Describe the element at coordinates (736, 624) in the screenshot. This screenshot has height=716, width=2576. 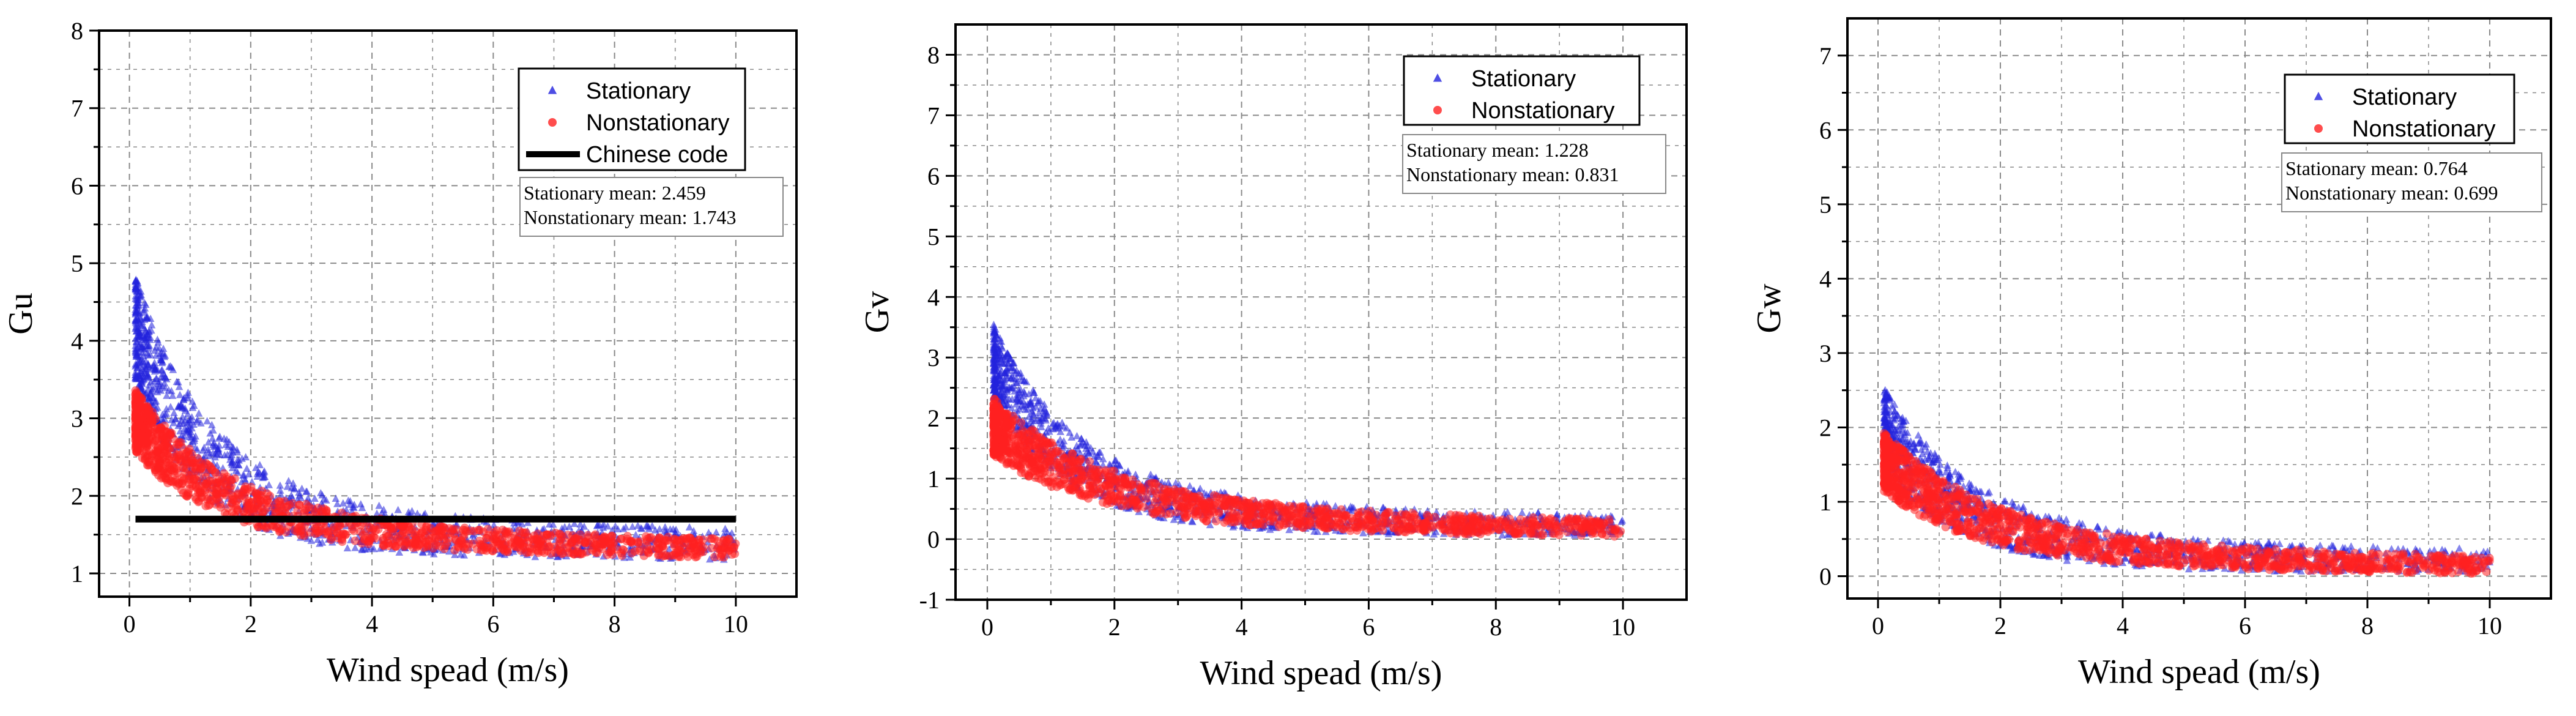
I see `x-tick-label: 10` at that location.